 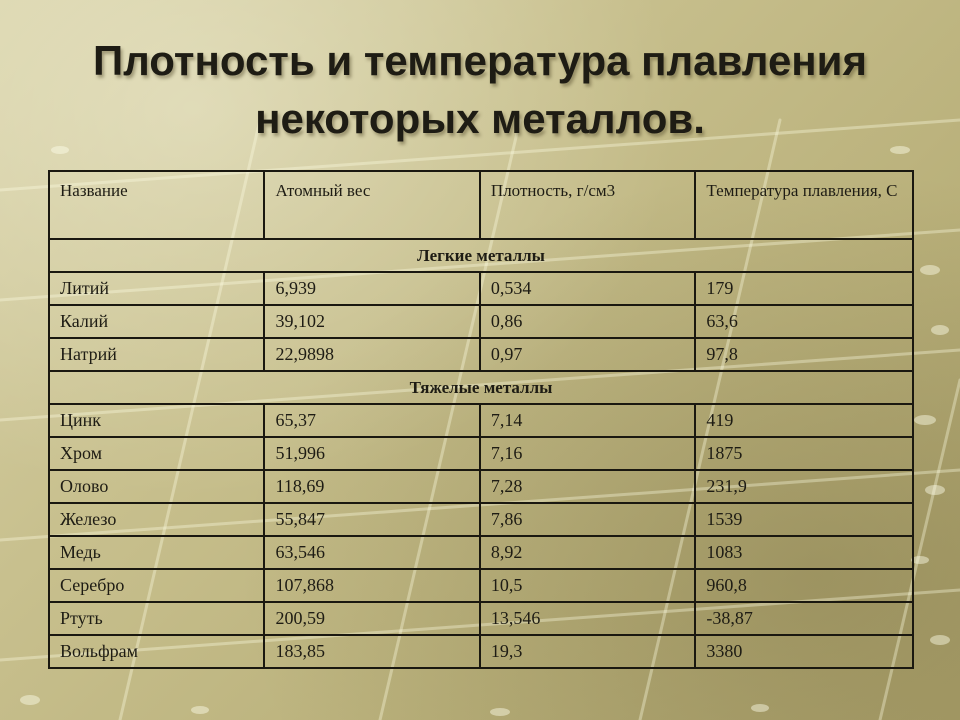 I want to click on cell-name: Калий, so click(x=156, y=321).